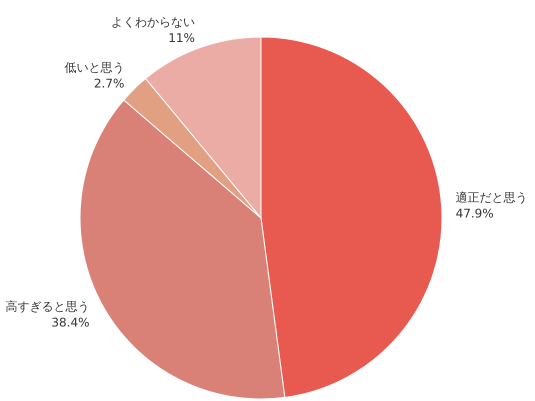 The height and width of the screenshot is (401, 535). I want to click on data-label: 38.4%, so click(70, 323).